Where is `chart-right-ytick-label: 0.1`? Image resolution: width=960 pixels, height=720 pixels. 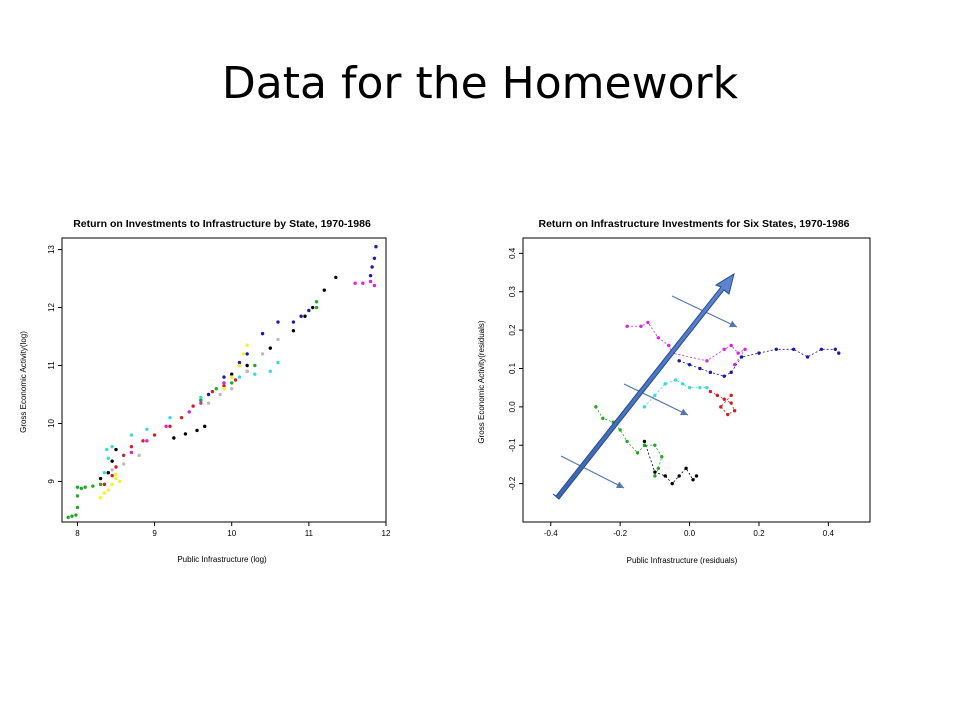
chart-right-ytick-label: 0.1 is located at coordinates (512, 368).